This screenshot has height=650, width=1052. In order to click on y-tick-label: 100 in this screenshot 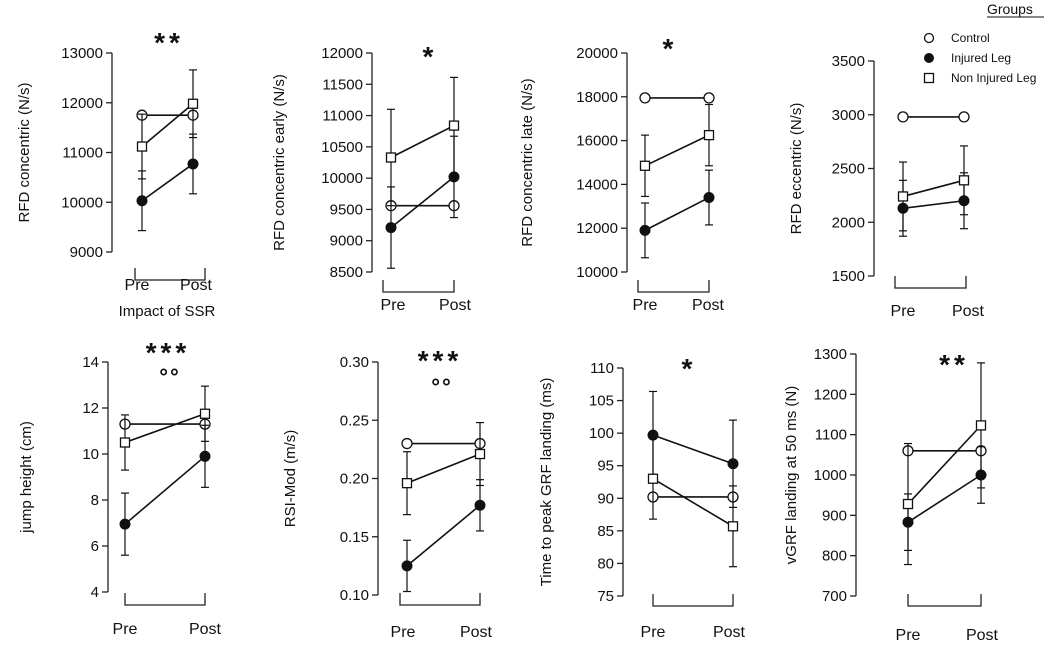, I will do `click(601, 433)`.